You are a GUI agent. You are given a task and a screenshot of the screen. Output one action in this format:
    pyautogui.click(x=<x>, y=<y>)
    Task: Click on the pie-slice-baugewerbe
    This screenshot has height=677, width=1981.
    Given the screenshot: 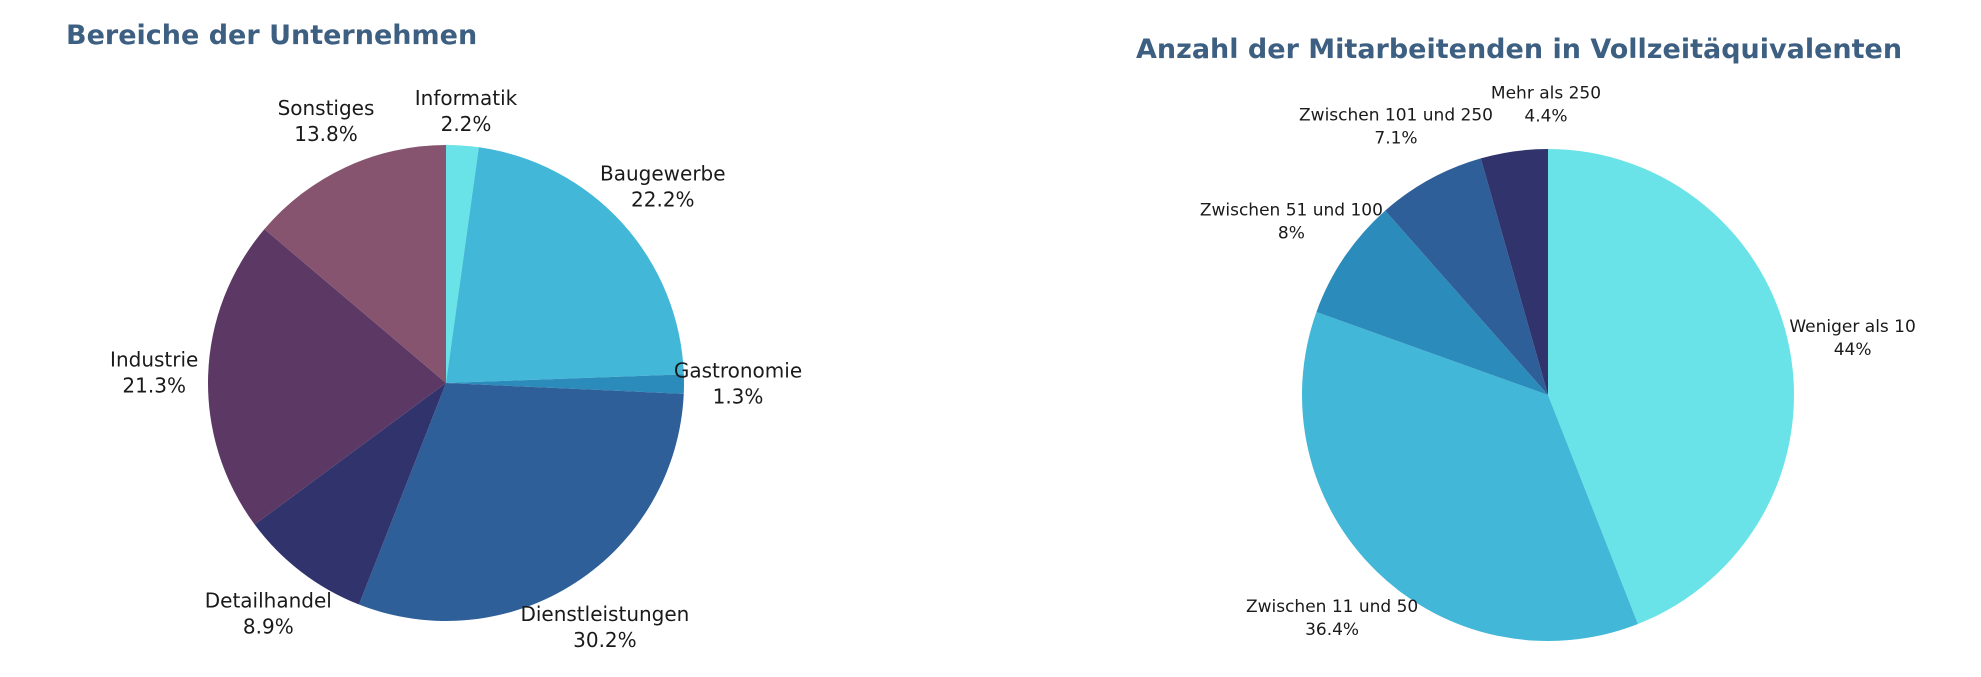 What is the action you would take?
    pyautogui.click(x=565, y=265)
    